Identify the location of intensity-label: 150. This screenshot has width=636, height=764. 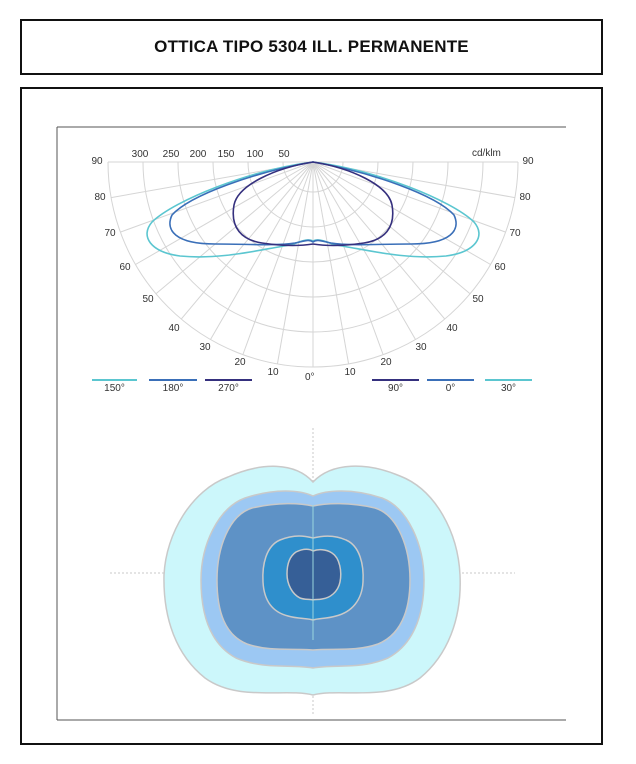
(226, 154).